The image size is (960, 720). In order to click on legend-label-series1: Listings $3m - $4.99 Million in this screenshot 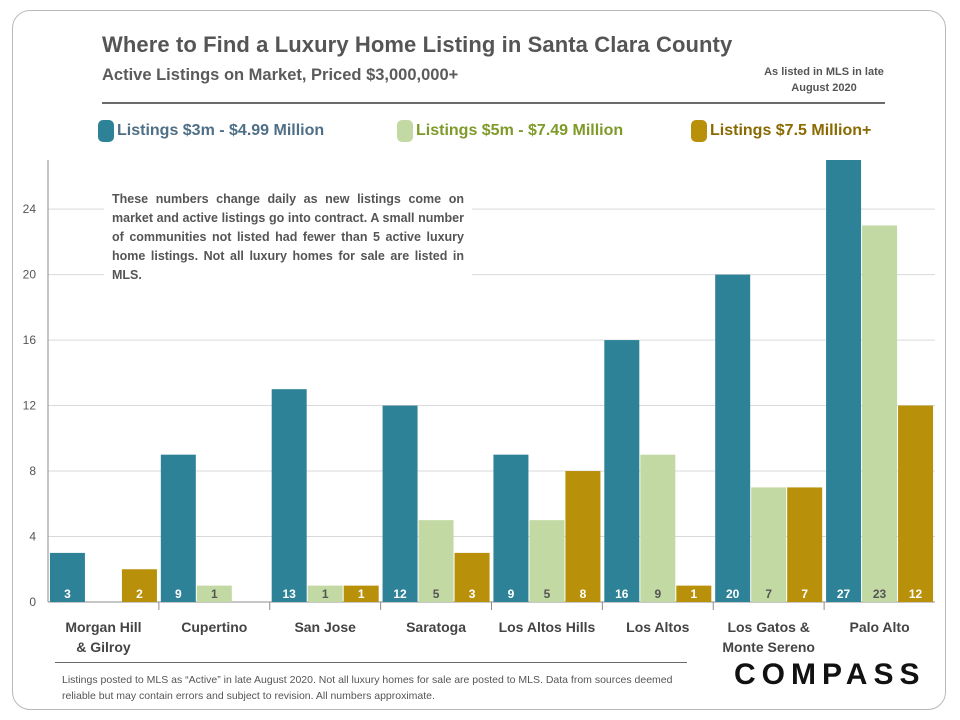, I will do `click(221, 130)`.